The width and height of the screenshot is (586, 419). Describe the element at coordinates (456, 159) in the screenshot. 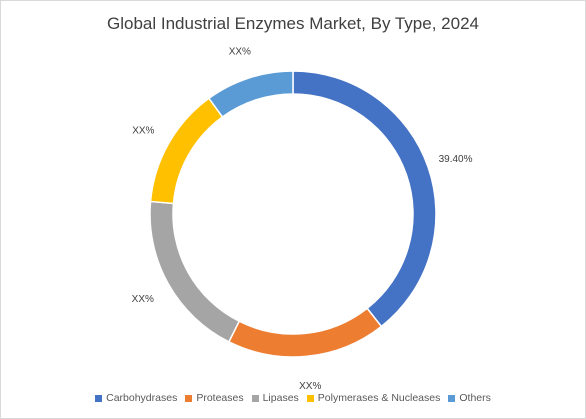

I see `data-label-carbohydrases: 39.40%` at that location.